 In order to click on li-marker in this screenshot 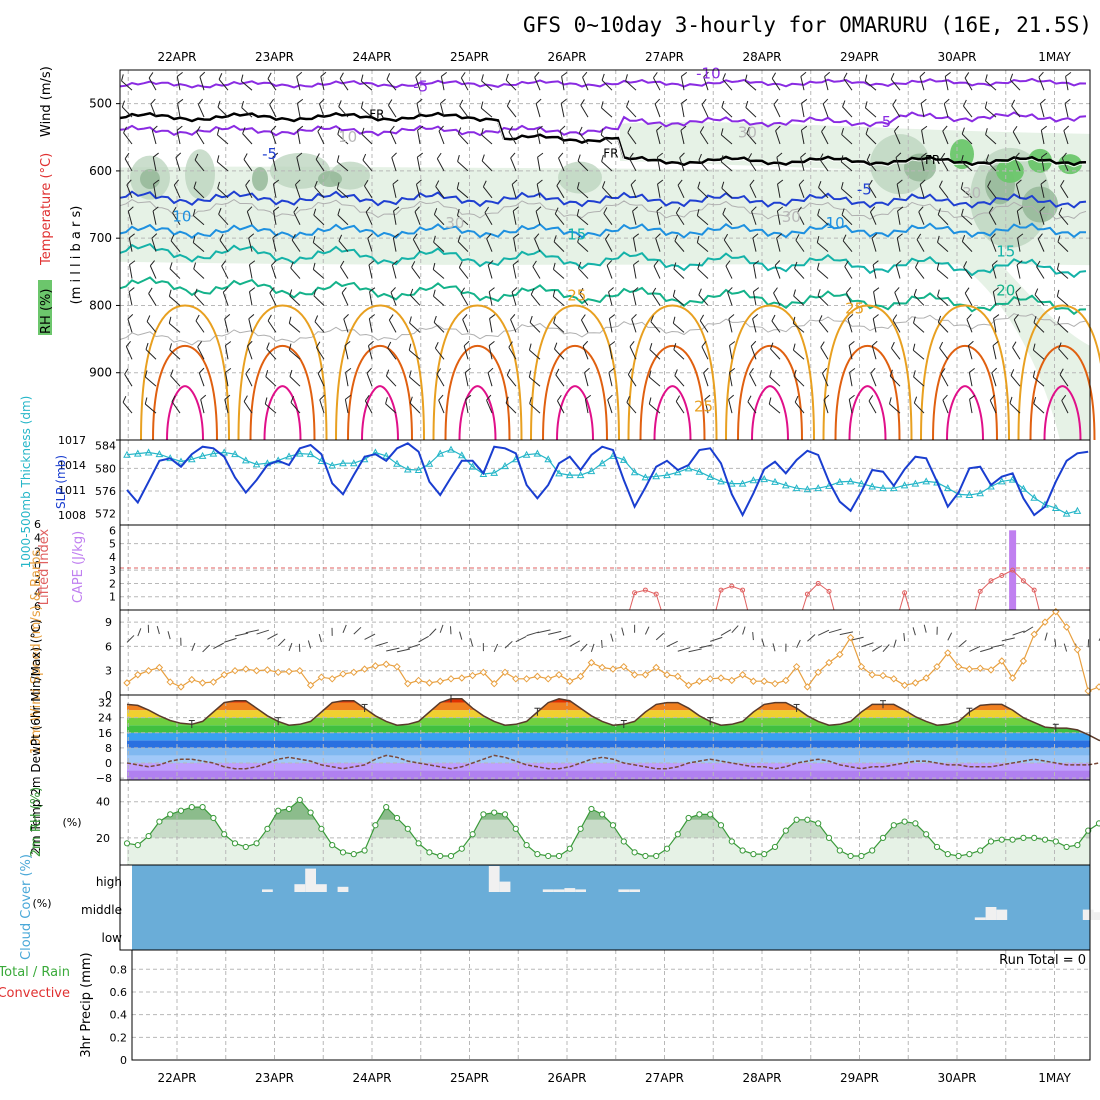, I will do `click(1002, 575)`.